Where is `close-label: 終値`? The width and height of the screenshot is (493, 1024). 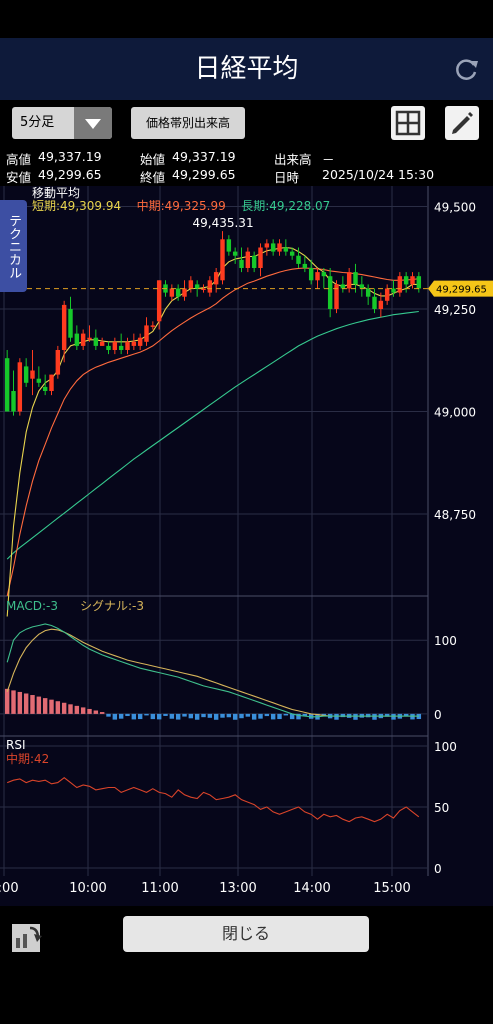 close-label: 終値 is located at coordinates (153, 177).